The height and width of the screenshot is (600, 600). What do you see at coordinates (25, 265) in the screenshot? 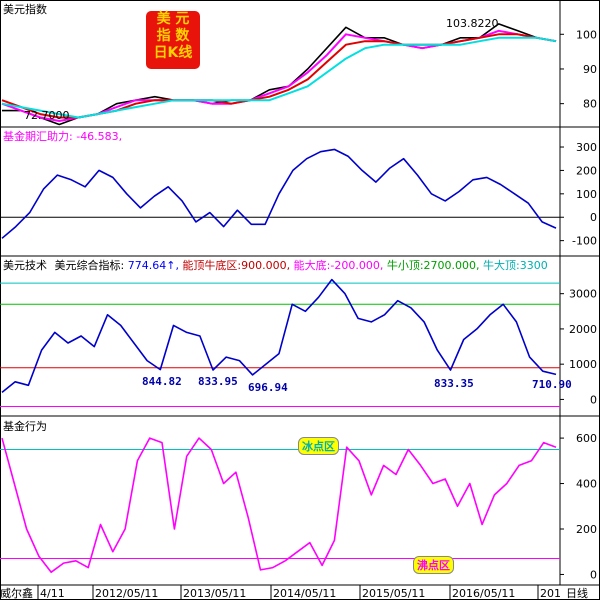
I see `panel3-title: 美元技术` at bounding box center [25, 265].